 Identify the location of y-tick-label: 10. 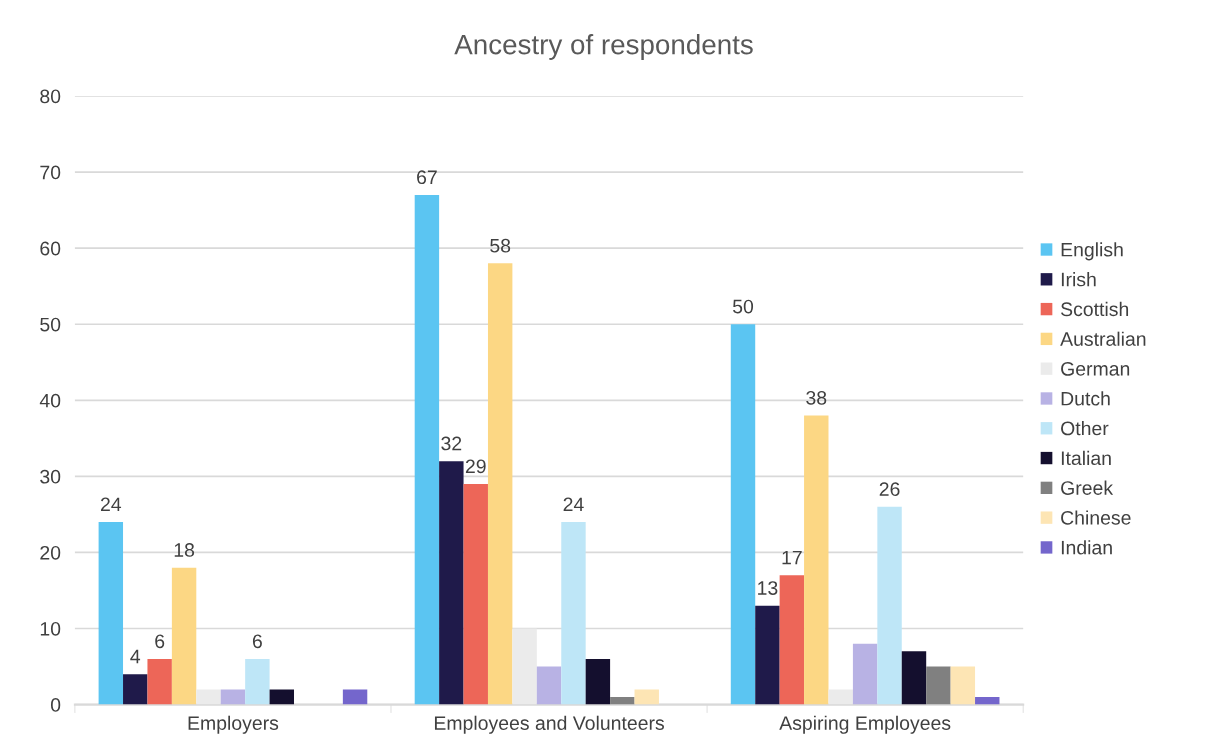
(50, 628).